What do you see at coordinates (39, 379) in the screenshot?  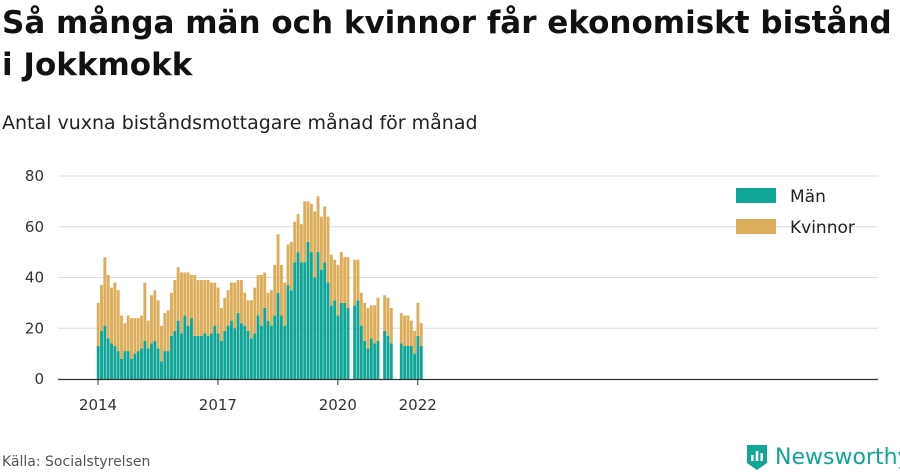 I see `y-tick-label: 0` at bounding box center [39, 379].